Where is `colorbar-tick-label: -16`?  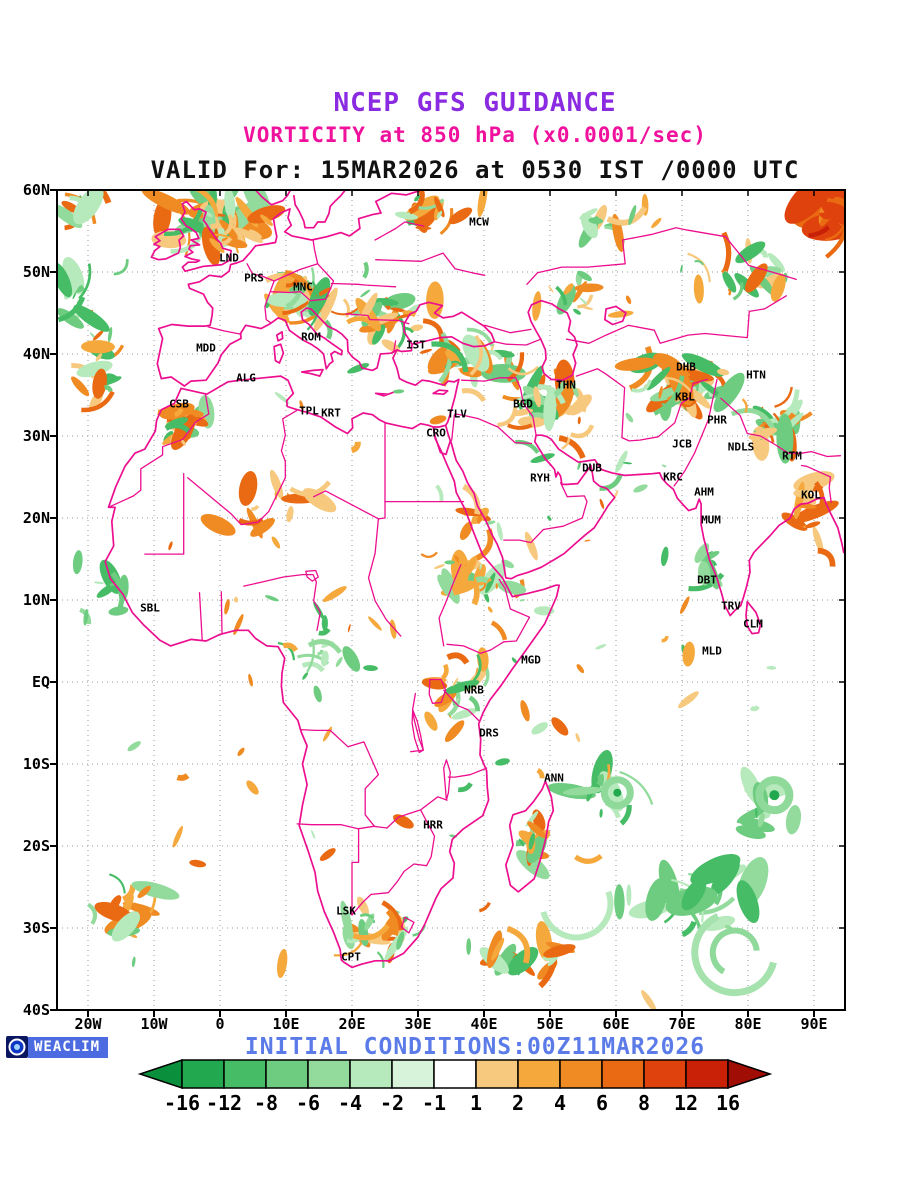 colorbar-tick-label: -16 is located at coordinates (182, 1103).